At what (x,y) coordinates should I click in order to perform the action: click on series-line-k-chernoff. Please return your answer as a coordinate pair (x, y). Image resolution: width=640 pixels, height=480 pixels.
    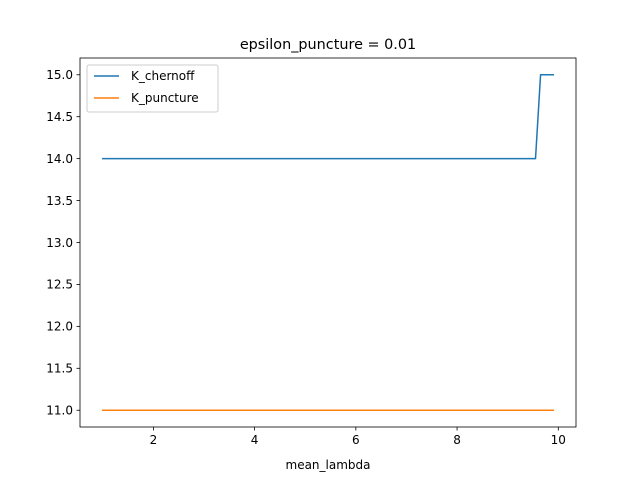
    Looking at the image, I should click on (328, 117).